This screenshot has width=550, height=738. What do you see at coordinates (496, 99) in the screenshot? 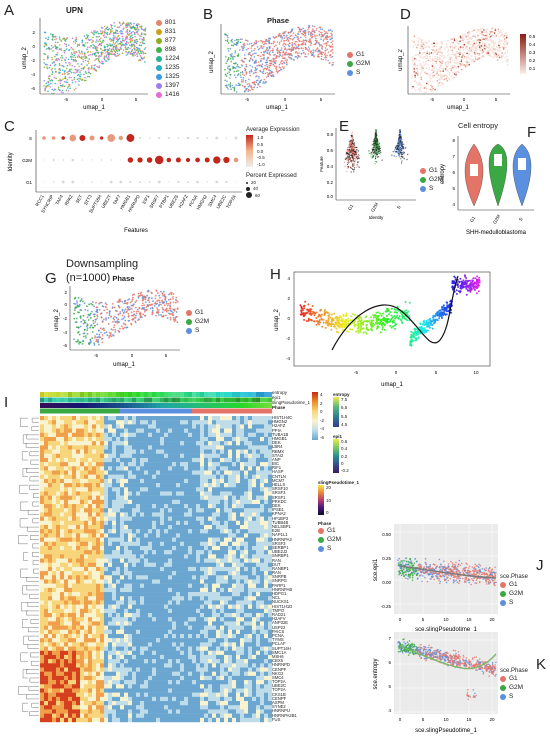
I see `d-xtick-2: 5` at bounding box center [496, 99].